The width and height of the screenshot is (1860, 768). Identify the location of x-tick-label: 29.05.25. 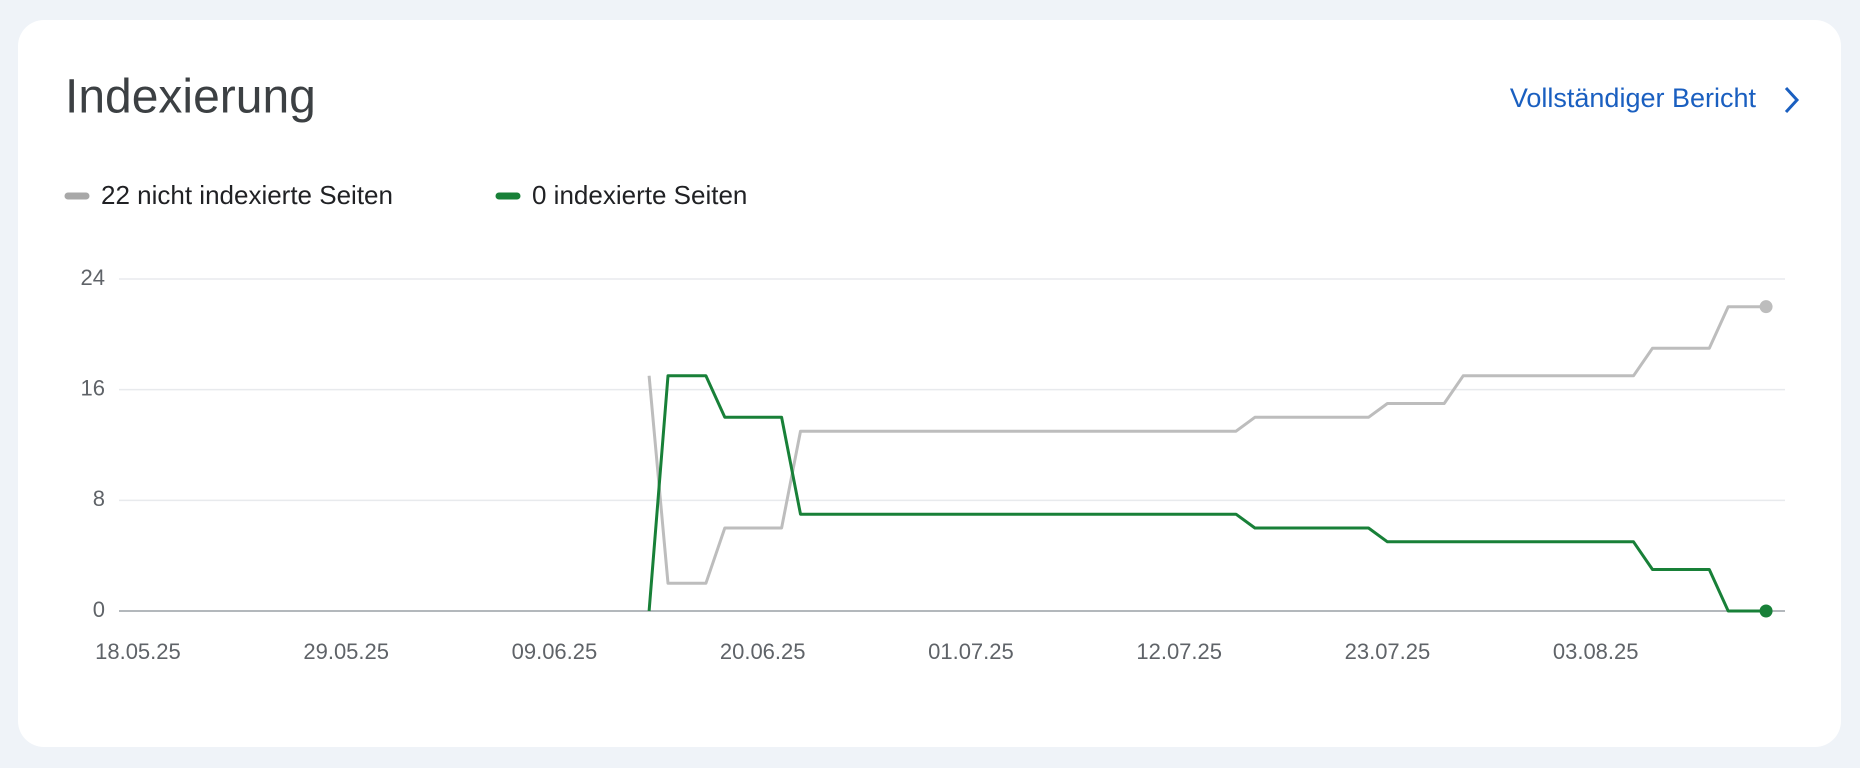
(346, 651).